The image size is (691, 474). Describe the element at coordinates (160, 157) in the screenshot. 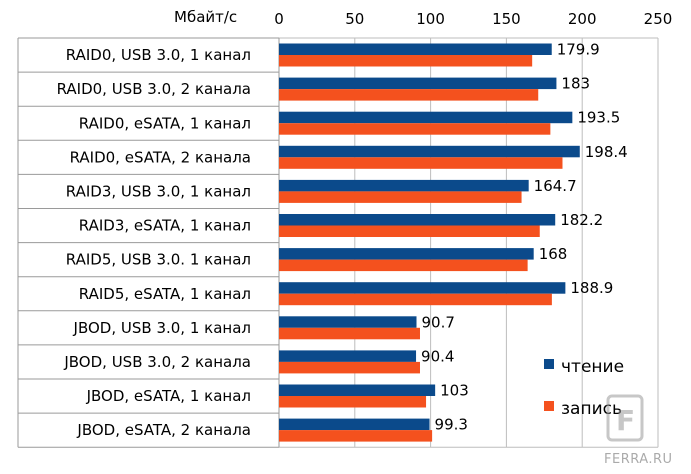

I see `category-label: RAID0, eSATA, 2 канала` at that location.